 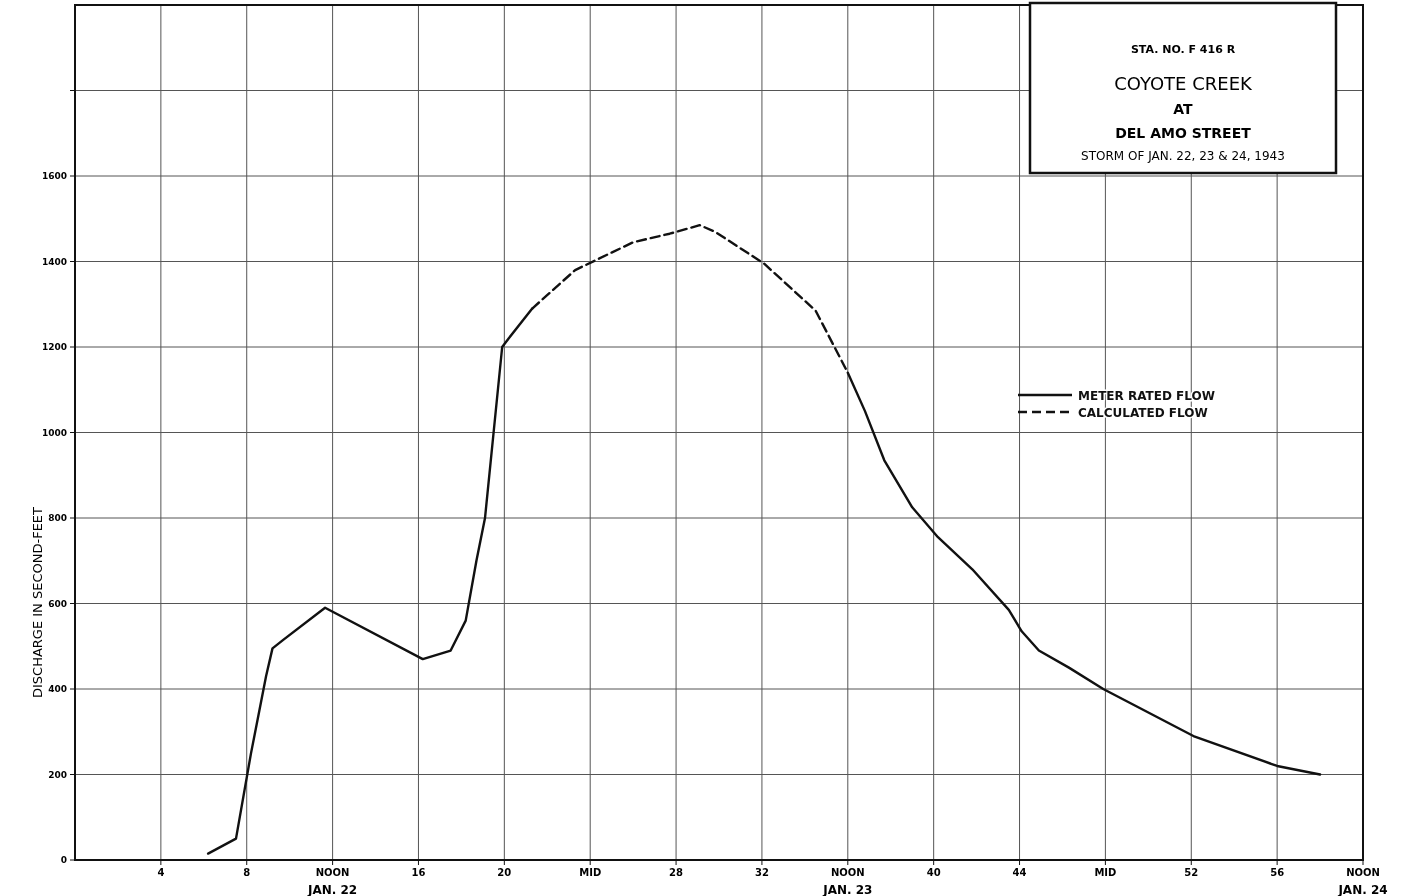 What do you see at coordinates (54, 432) in the screenshot?
I see `y-tick-label: 1000` at bounding box center [54, 432].